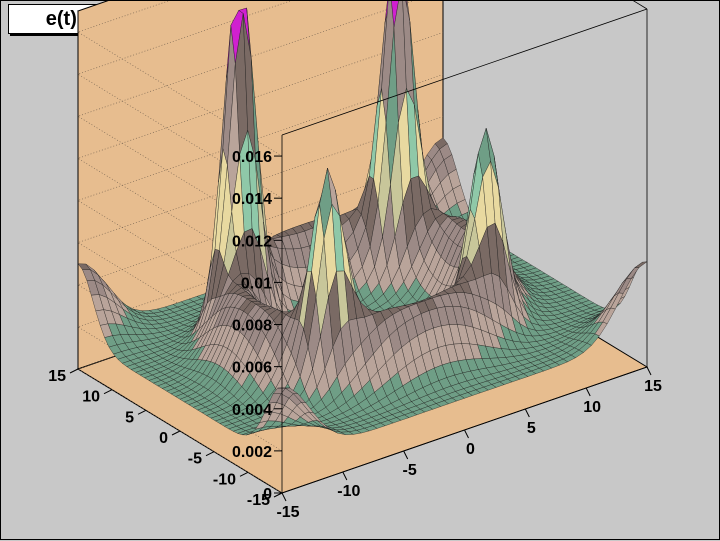 Image resolution: width=720 pixels, height=541 pixels. I want to click on z-tick-label: 0.016, so click(252, 157).